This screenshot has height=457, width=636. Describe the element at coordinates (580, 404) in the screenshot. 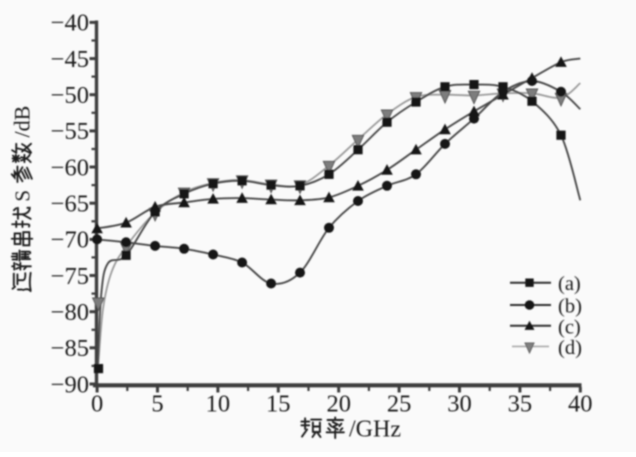

I see `svg-text: 40` at that location.